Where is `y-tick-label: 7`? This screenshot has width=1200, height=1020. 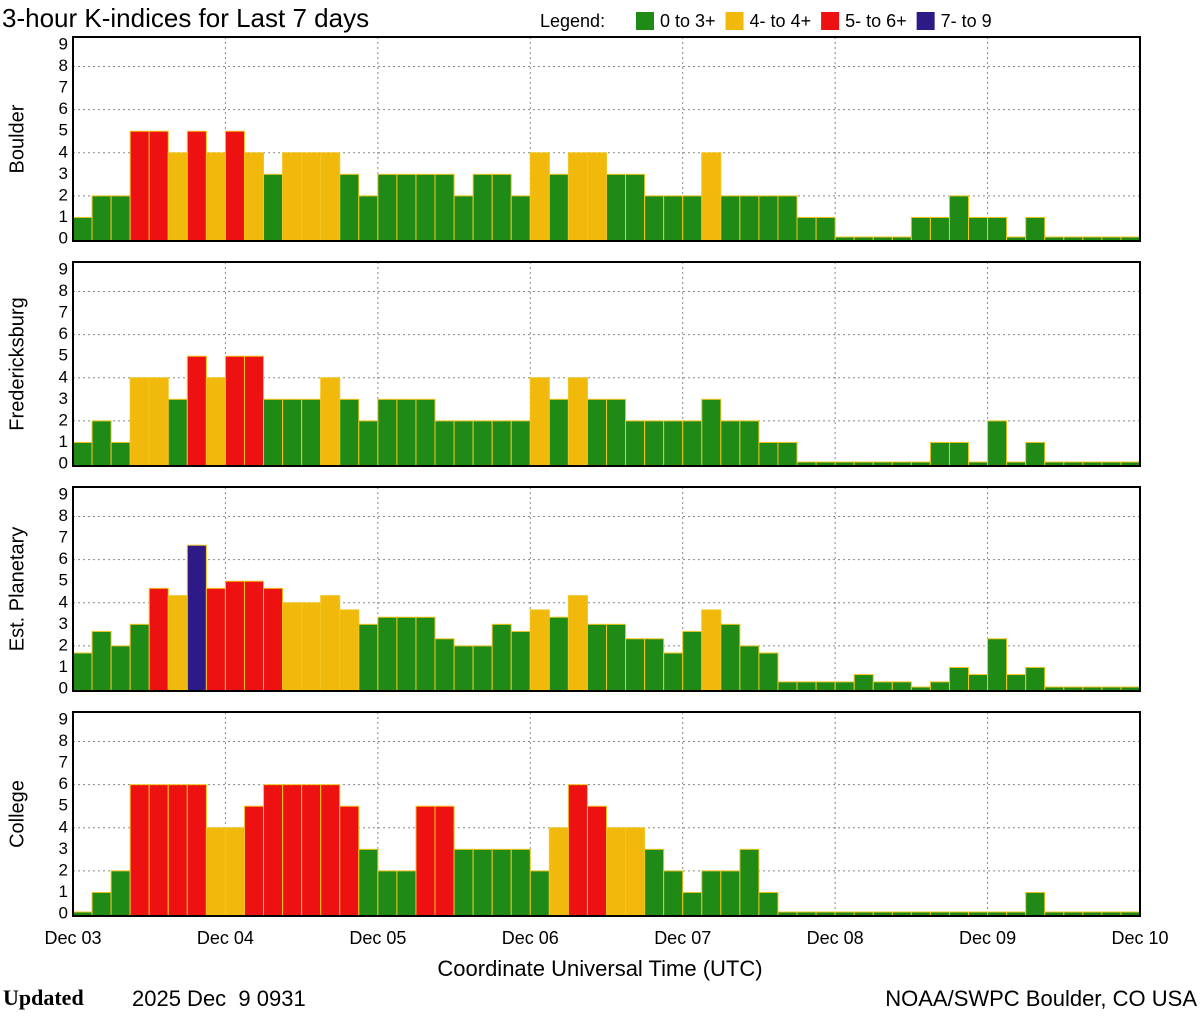 y-tick-label: 7 is located at coordinates (63, 312).